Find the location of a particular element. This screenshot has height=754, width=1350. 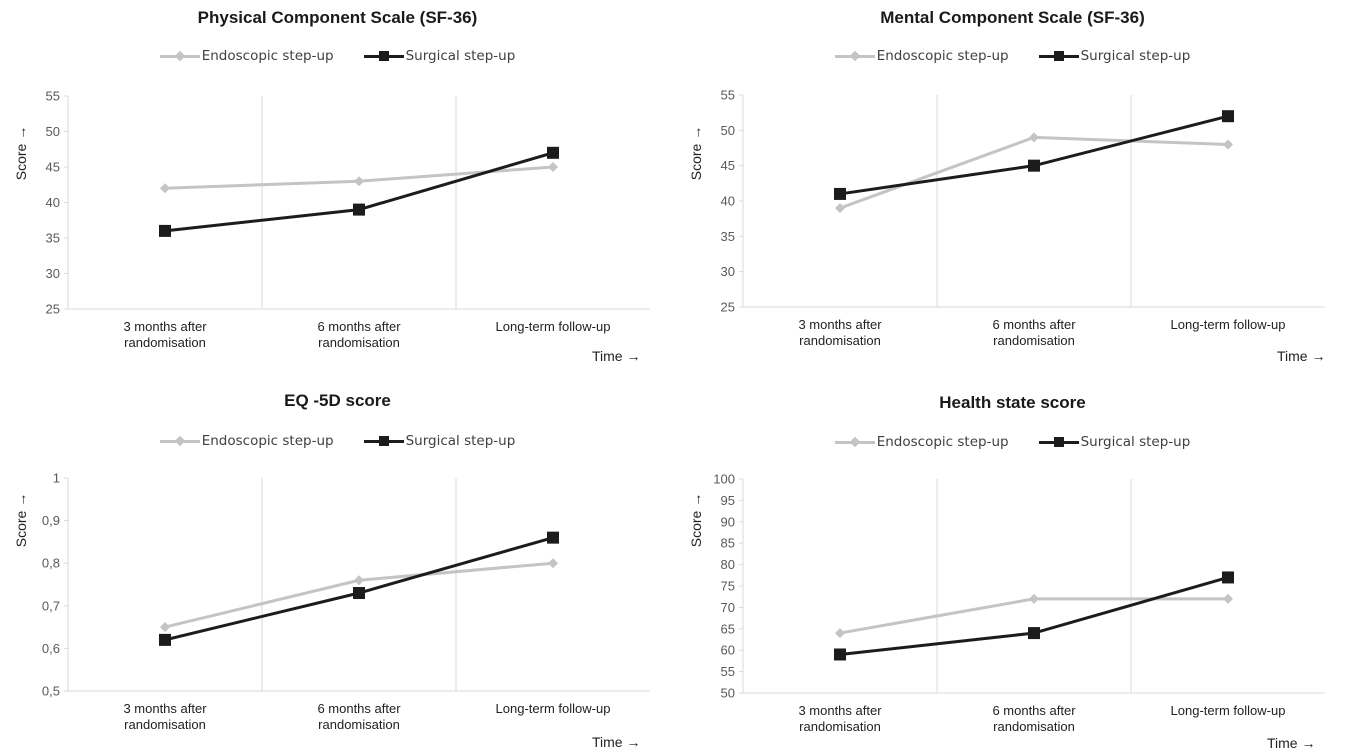

y-tick-label: 80 is located at coordinates (728, 564).